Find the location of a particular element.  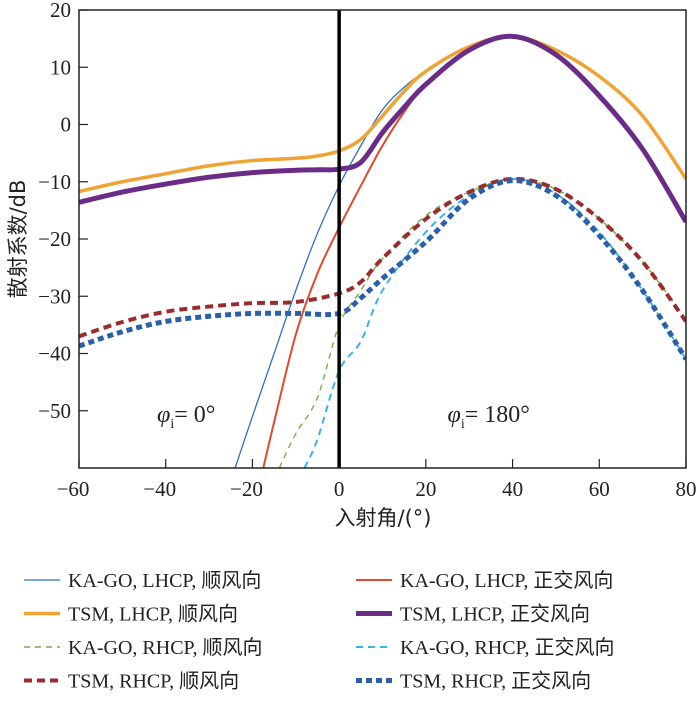

legend-label: TSM, RHCP, 正交风向 is located at coordinates (495, 681).